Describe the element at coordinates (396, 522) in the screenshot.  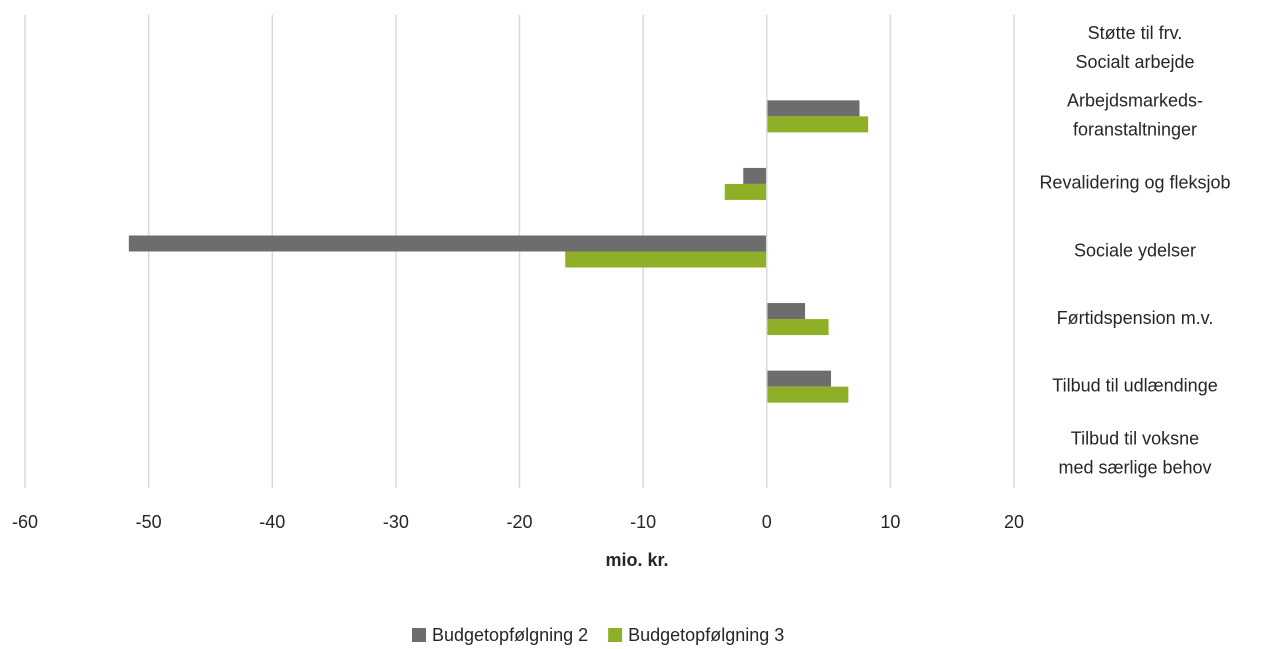
I see `x-tick-label: -30` at that location.